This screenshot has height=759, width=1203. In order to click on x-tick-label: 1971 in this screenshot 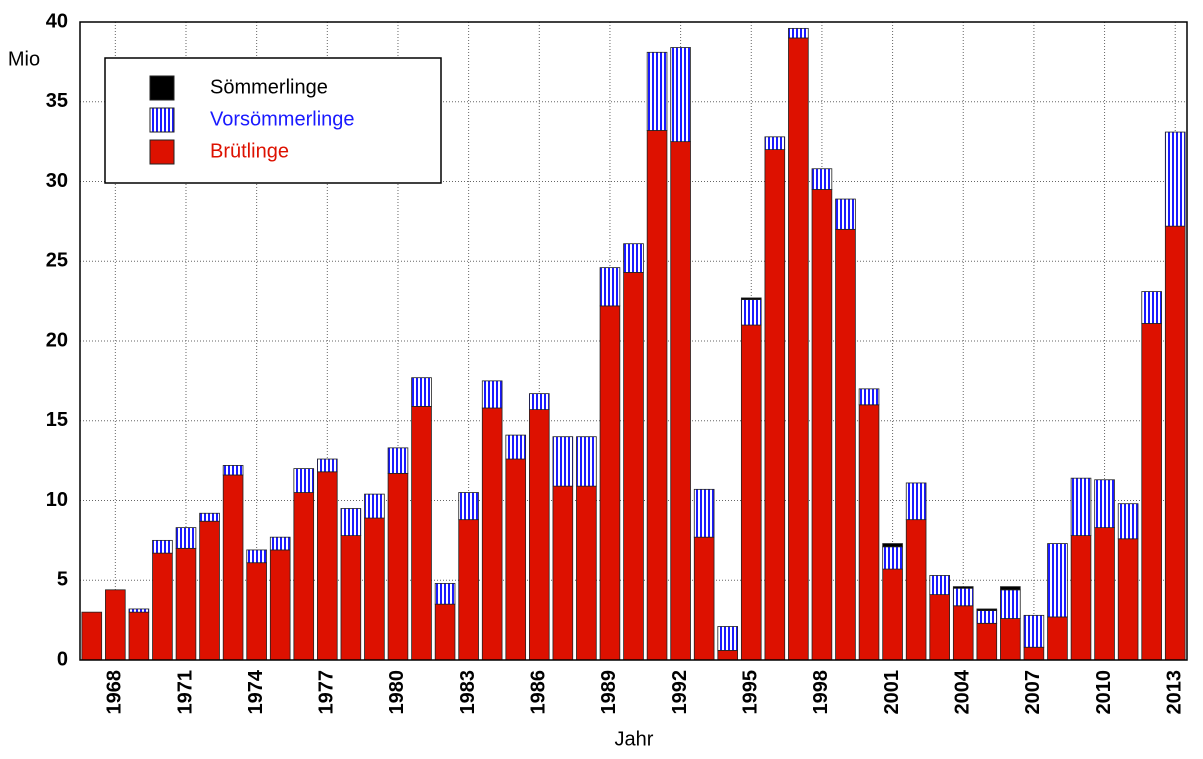, I will do `click(185, 692)`.